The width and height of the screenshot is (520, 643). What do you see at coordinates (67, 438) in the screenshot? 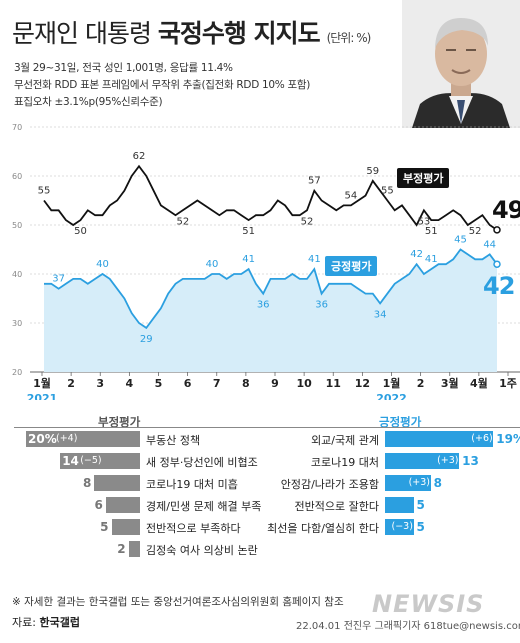
I see `negative-bar-change: (+4)` at bounding box center [67, 438].